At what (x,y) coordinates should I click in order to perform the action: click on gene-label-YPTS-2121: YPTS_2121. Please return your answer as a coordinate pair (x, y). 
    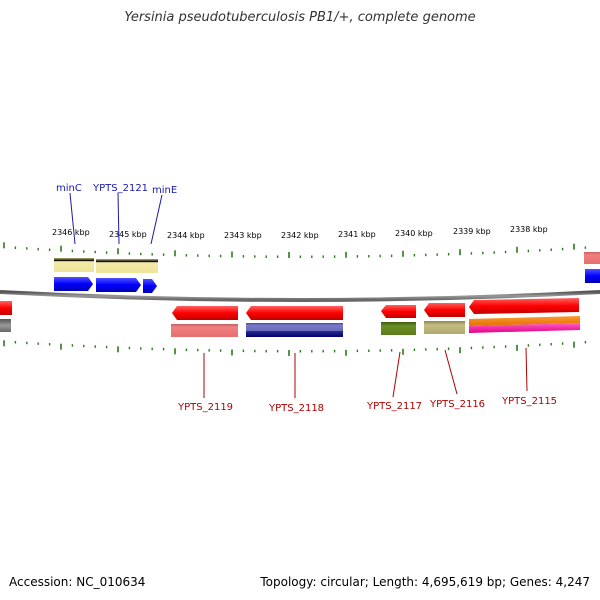
    Looking at the image, I should click on (120, 188).